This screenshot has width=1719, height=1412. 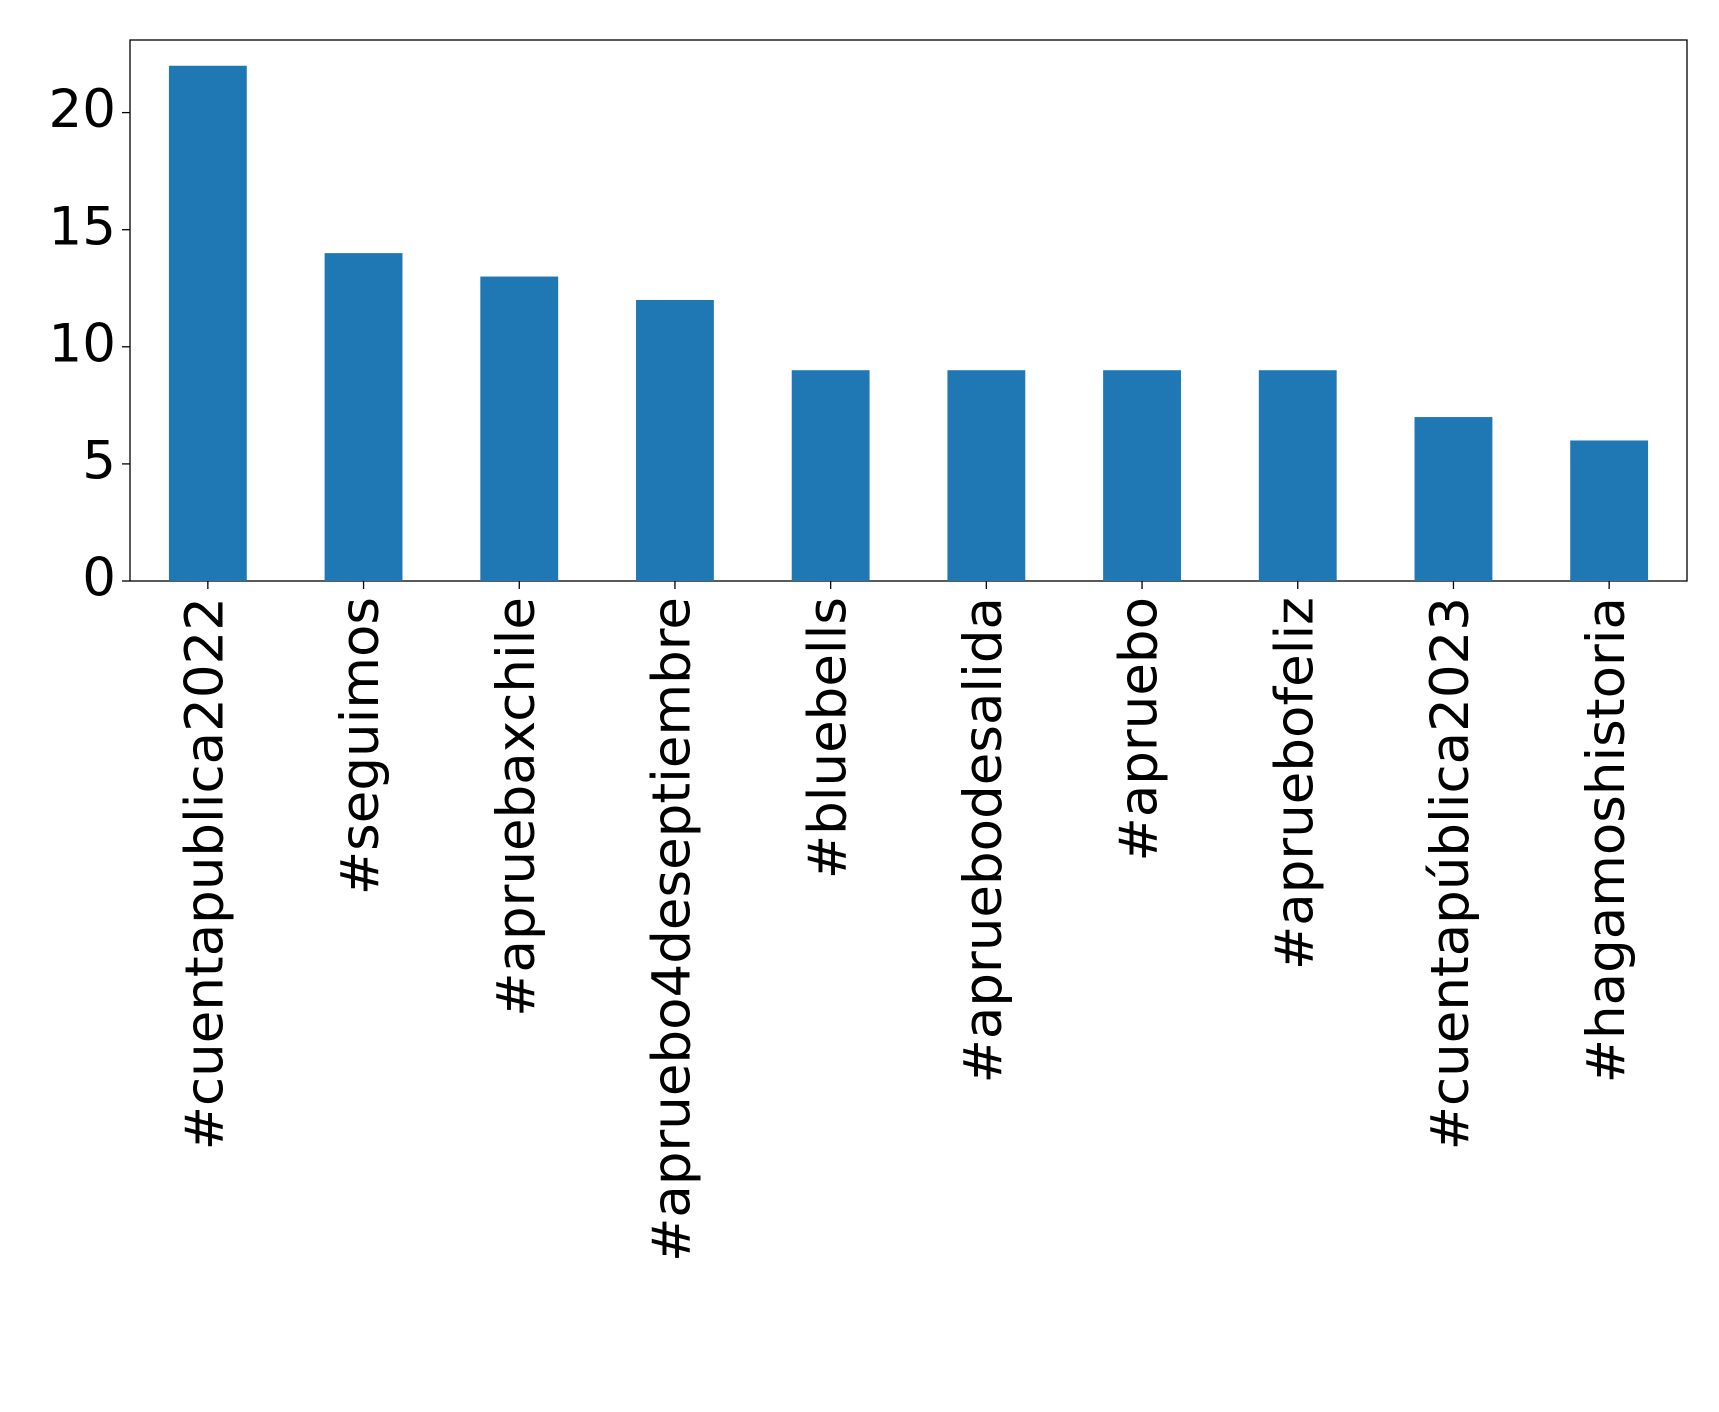 I want to click on x-tick-label: #cuentapública2023, so click(x=1450, y=873).